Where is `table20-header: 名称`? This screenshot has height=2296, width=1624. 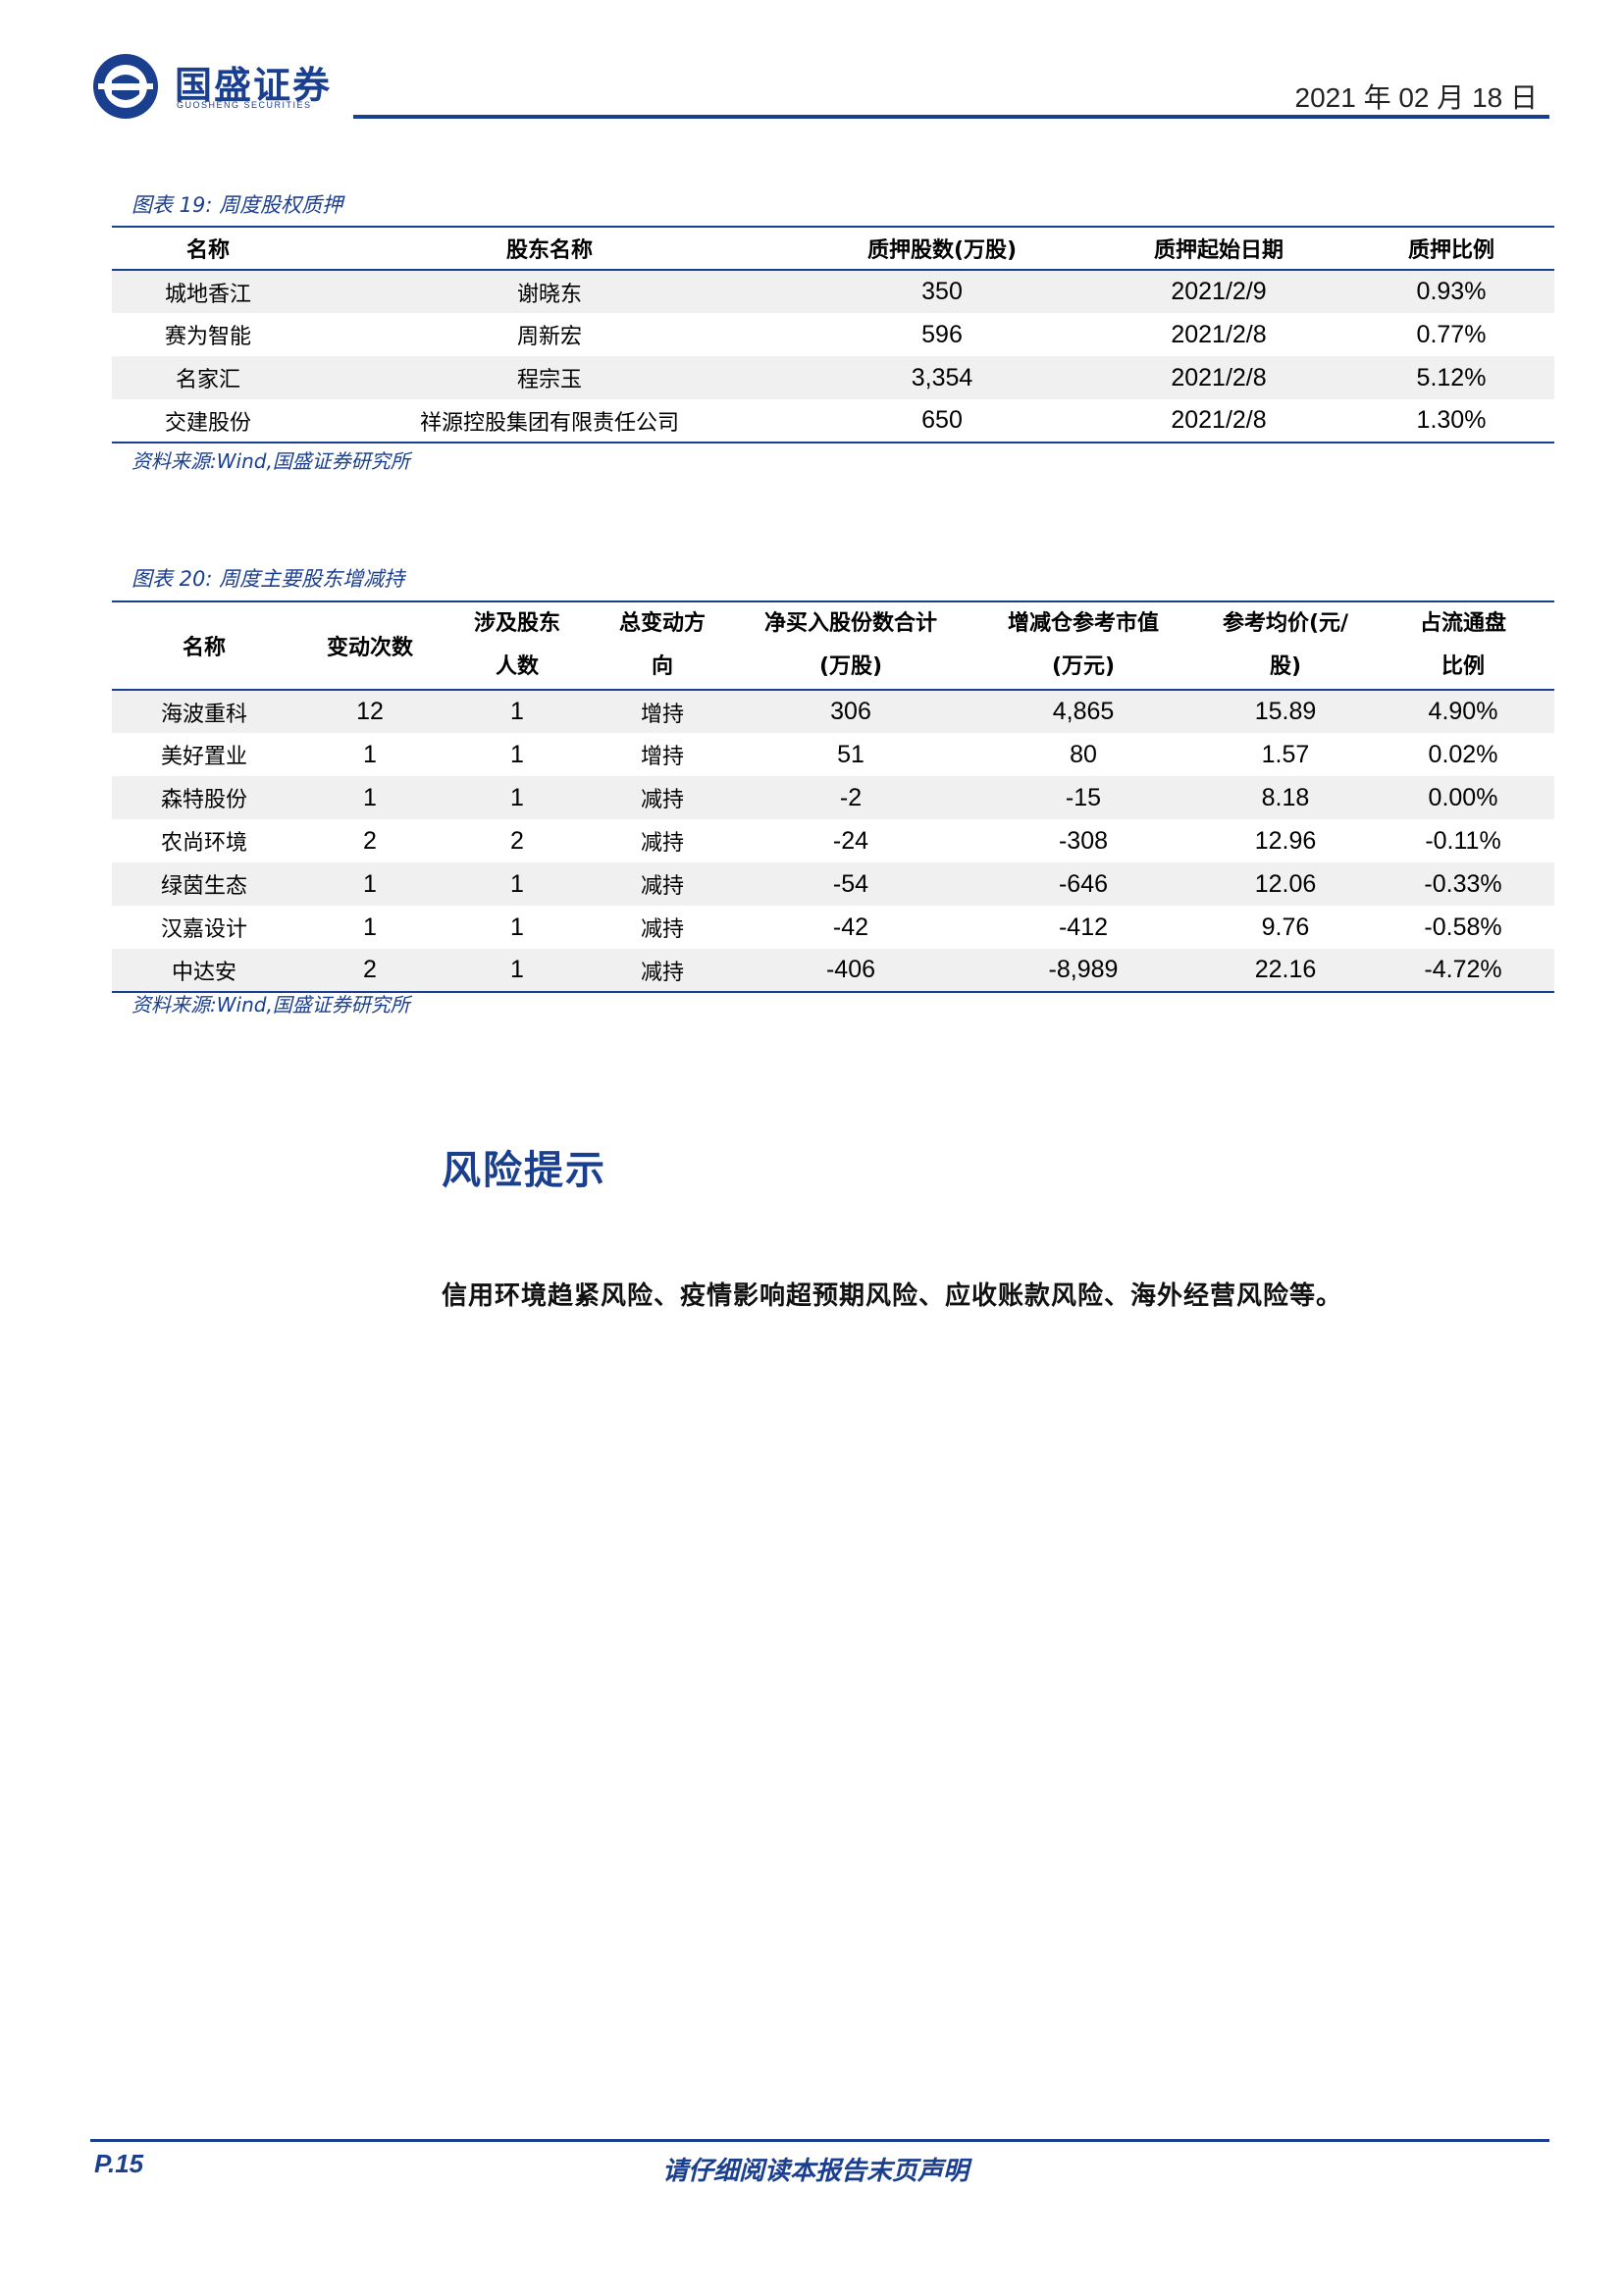 table20-header: 名称 is located at coordinates (204, 646).